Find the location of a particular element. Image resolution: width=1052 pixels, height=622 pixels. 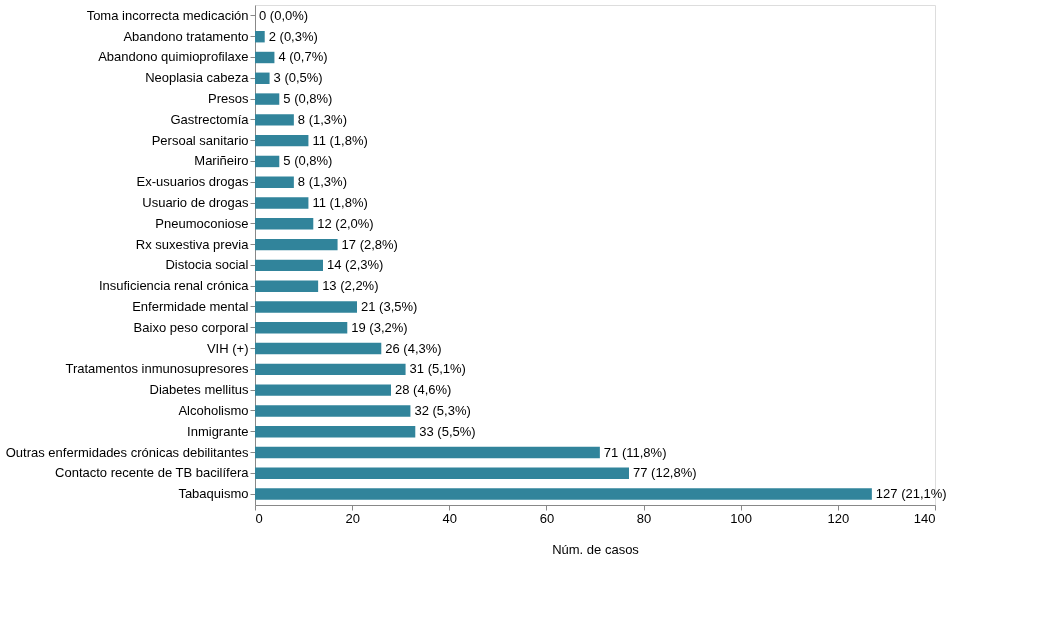

y-tick-label: Insuficiencia renal crónica is located at coordinates (174, 286).